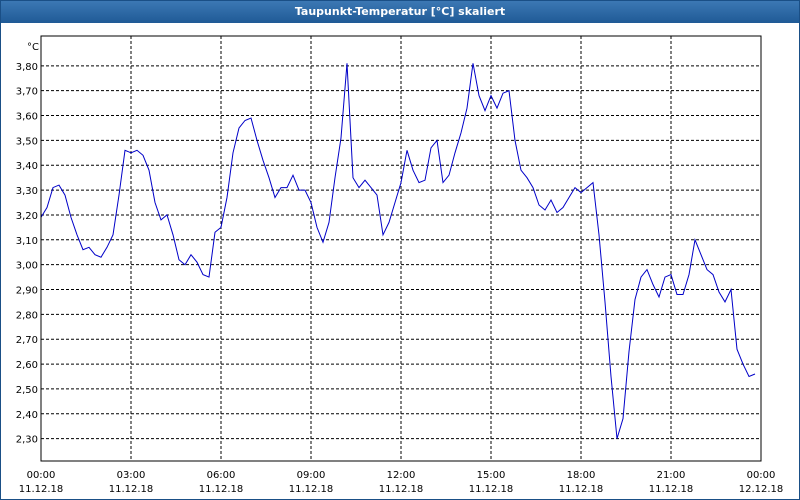  Describe the element at coordinates (27, 440) in the screenshot. I see `y-tick-label: 2,30` at that location.